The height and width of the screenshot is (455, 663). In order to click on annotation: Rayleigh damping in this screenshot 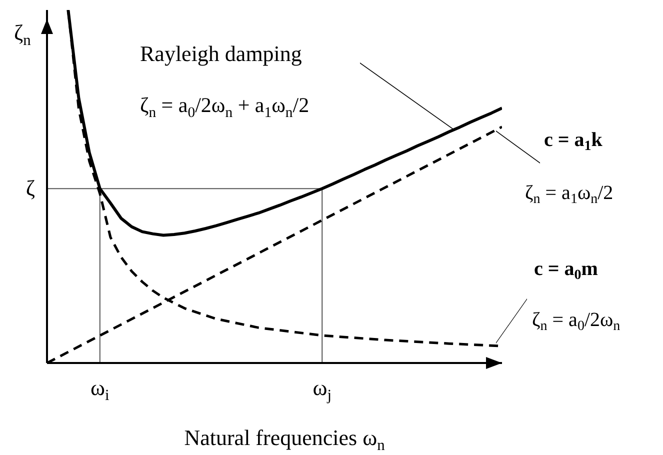, I will do `click(221, 53)`.